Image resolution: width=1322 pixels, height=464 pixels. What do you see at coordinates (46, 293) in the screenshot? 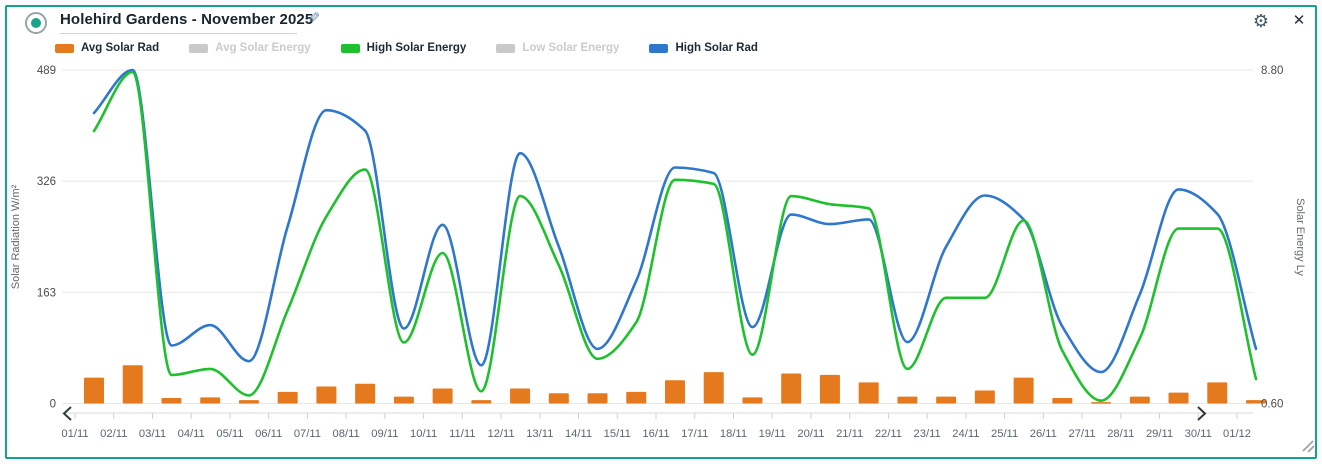
I see `y-axis-tick-label-left: 163` at bounding box center [46, 293].